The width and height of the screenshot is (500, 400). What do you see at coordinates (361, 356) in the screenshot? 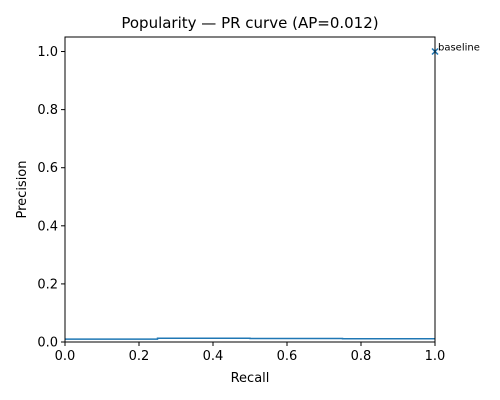
I see `x-tick-label: 0.8` at bounding box center [361, 356].